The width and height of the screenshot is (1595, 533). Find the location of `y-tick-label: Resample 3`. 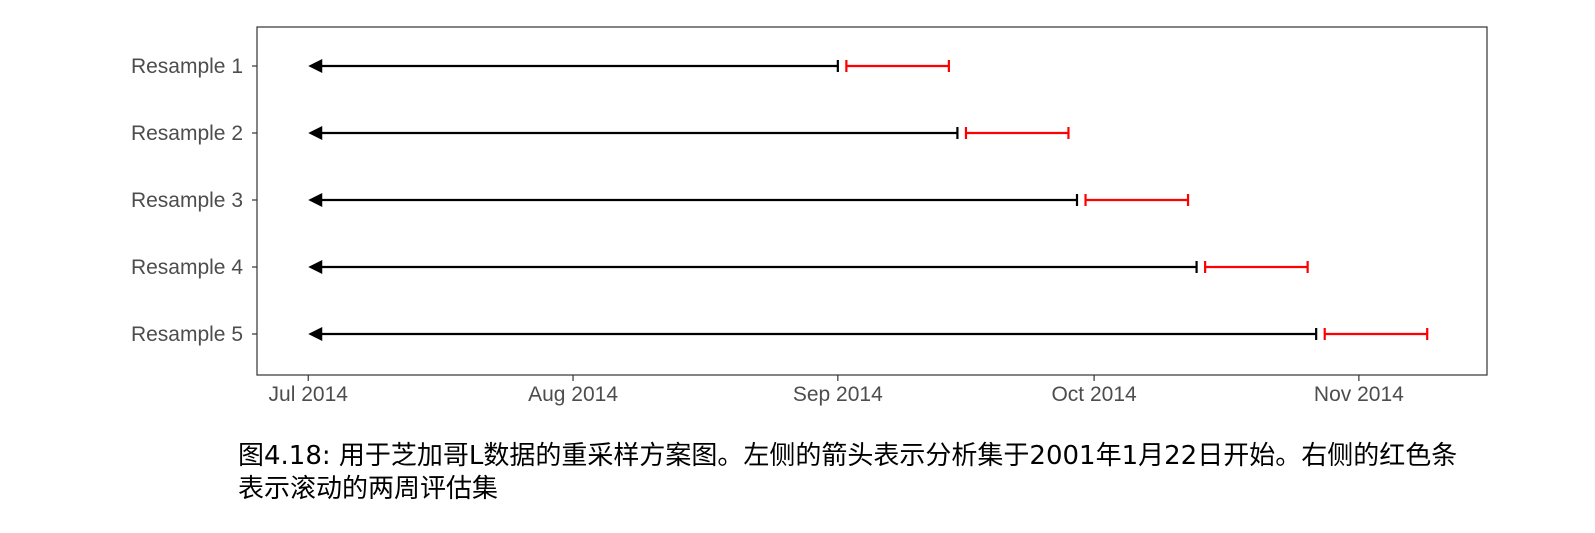

y-tick-label: Resample 3 is located at coordinates (187, 200).